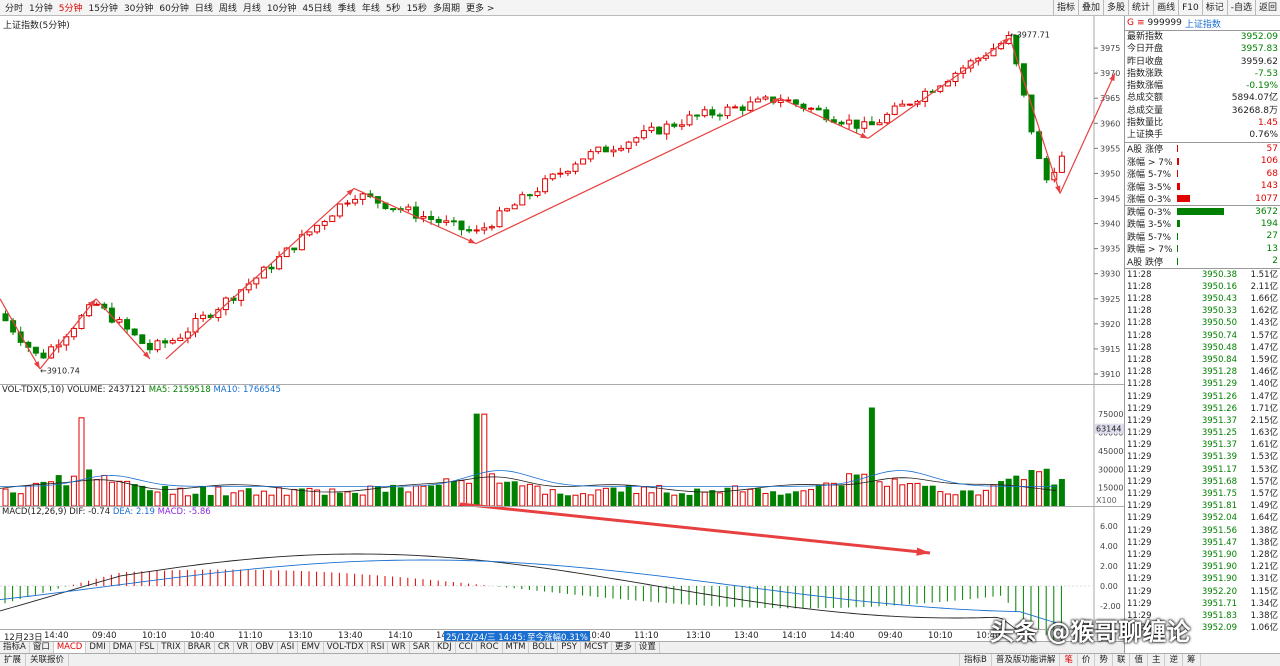  Describe the element at coordinates (422, 647) in the screenshot. I see `indicator-tab: SAR` at that location.